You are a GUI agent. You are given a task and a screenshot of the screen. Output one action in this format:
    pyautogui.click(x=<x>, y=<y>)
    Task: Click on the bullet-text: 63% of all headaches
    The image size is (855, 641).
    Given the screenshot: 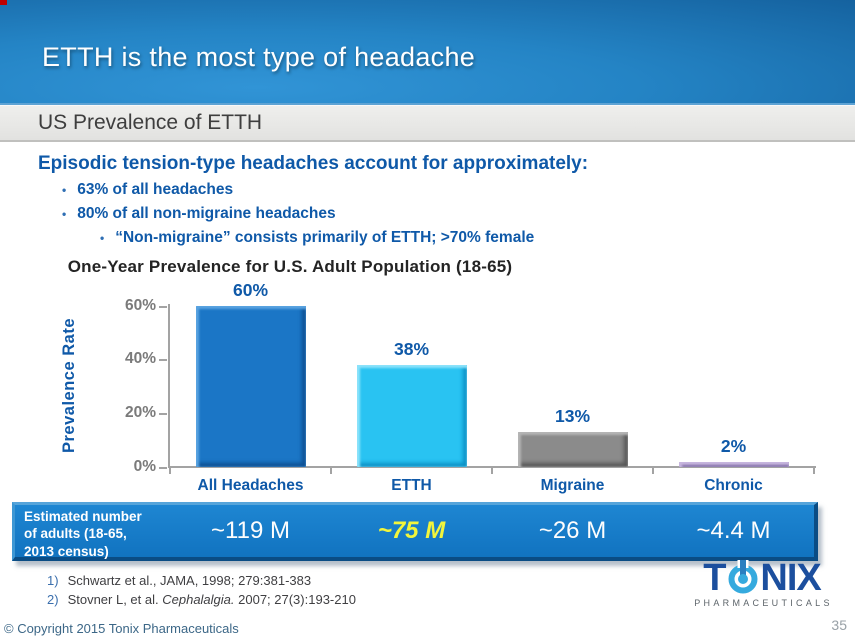 What is the action you would take?
    pyautogui.click(x=155, y=189)
    